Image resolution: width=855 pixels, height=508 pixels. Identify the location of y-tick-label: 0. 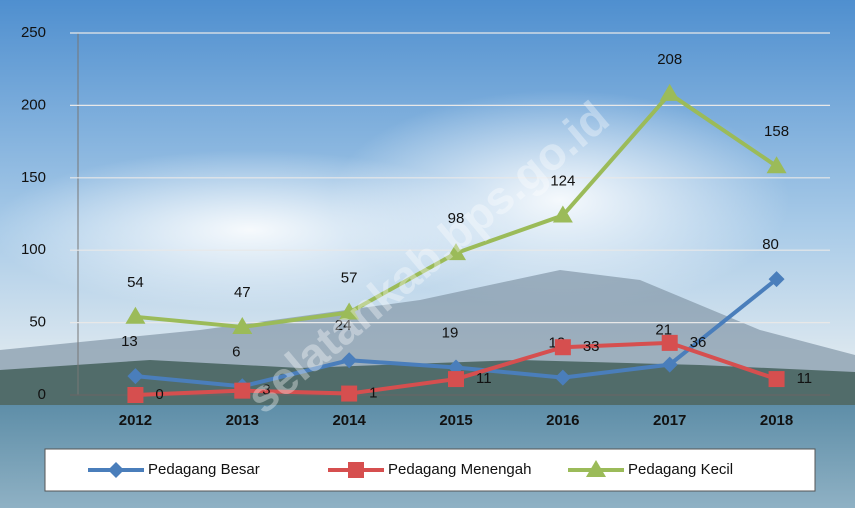
(42, 394).